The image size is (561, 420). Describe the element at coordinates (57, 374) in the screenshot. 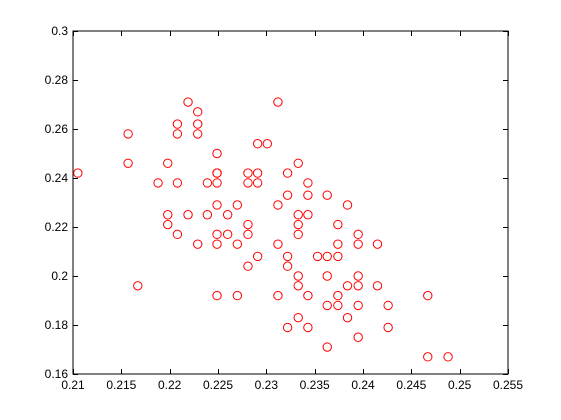

I see `y-tick-label: 0.16` at that location.